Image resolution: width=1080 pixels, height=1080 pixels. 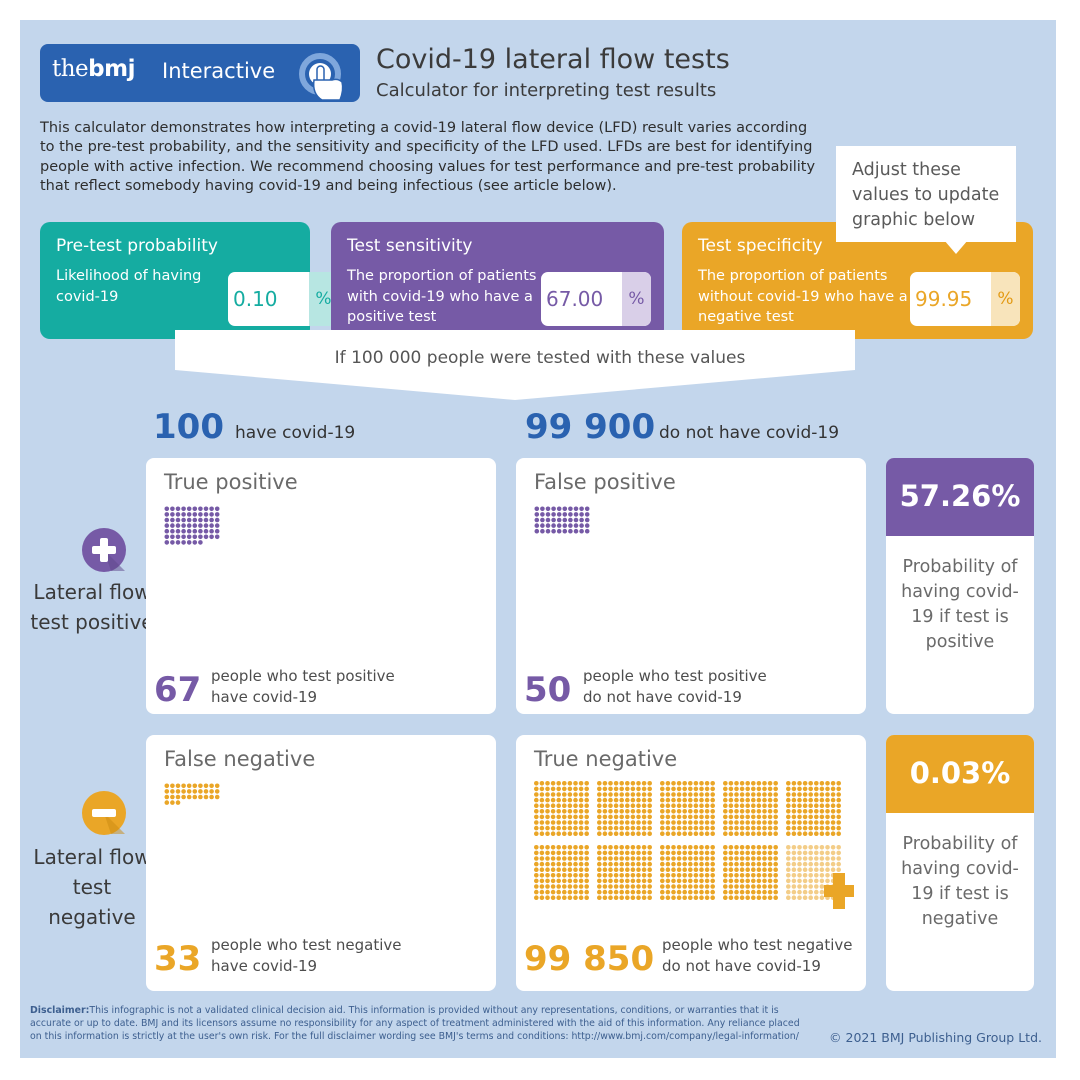 I want to click on sensitivity-input: 67.00 %, so click(x=596, y=299).